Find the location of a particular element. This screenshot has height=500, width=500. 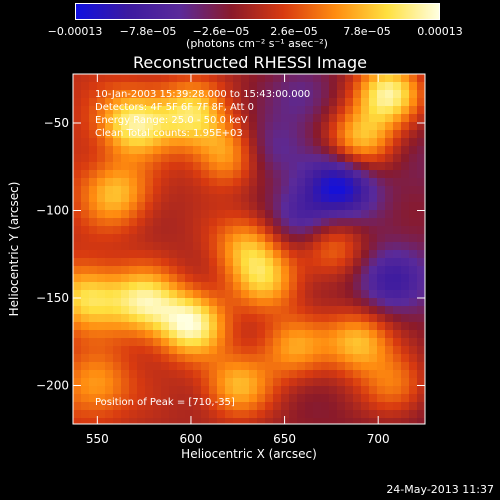

x-tick-label: 600 is located at coordinates (191, 439).